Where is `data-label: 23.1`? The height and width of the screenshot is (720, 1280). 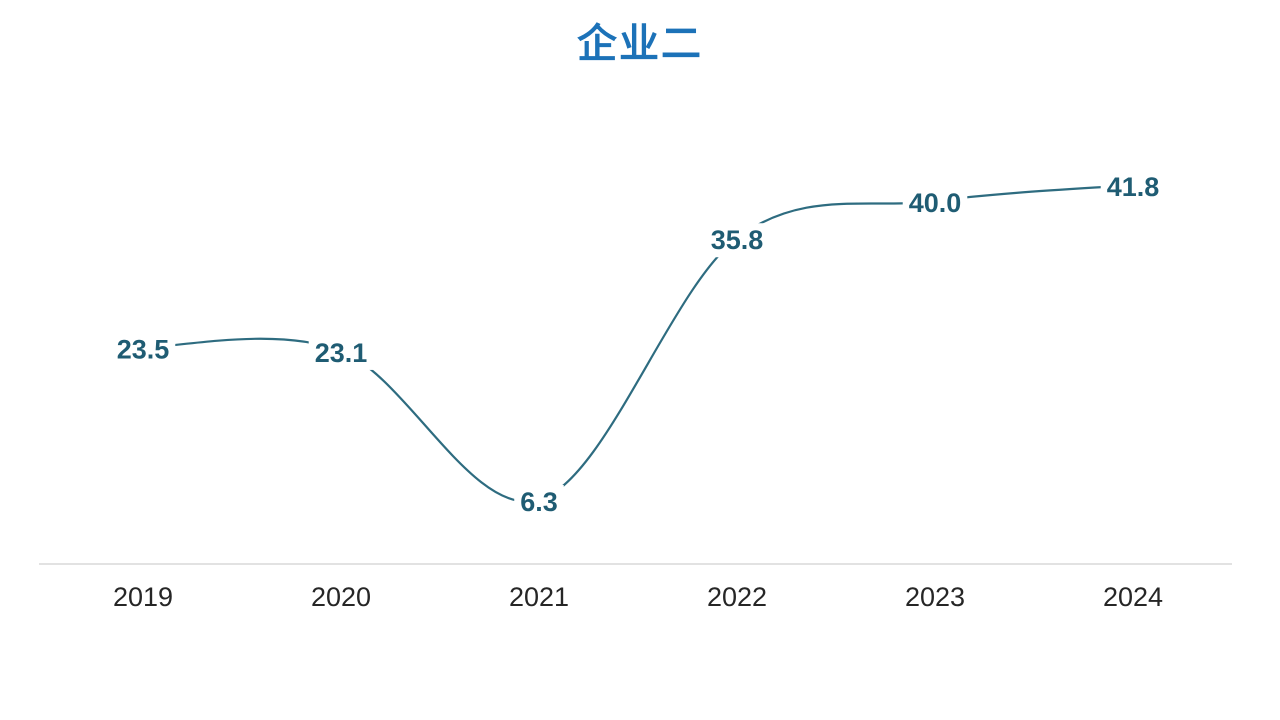
data-label: 23.1 is located at coordinates (341, 353).